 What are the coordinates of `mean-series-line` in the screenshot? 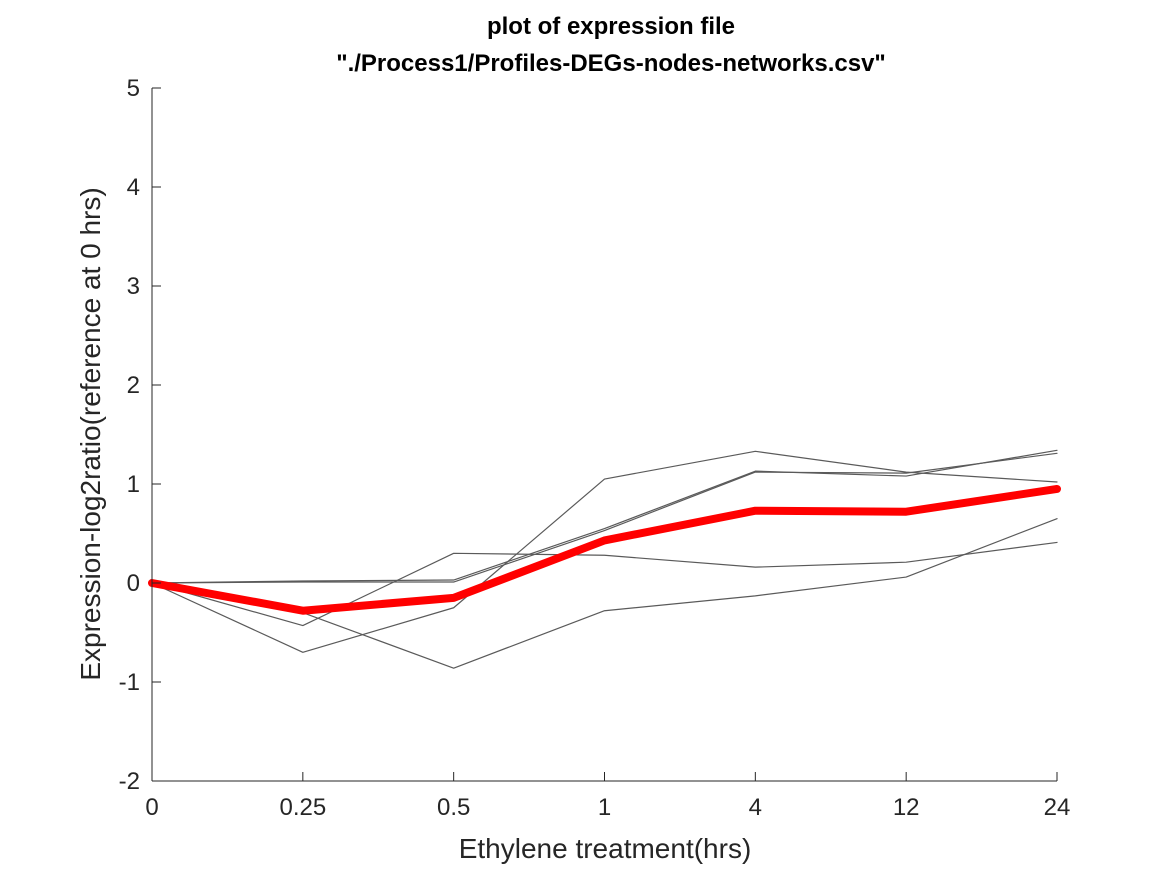 It's located at (604, 549).